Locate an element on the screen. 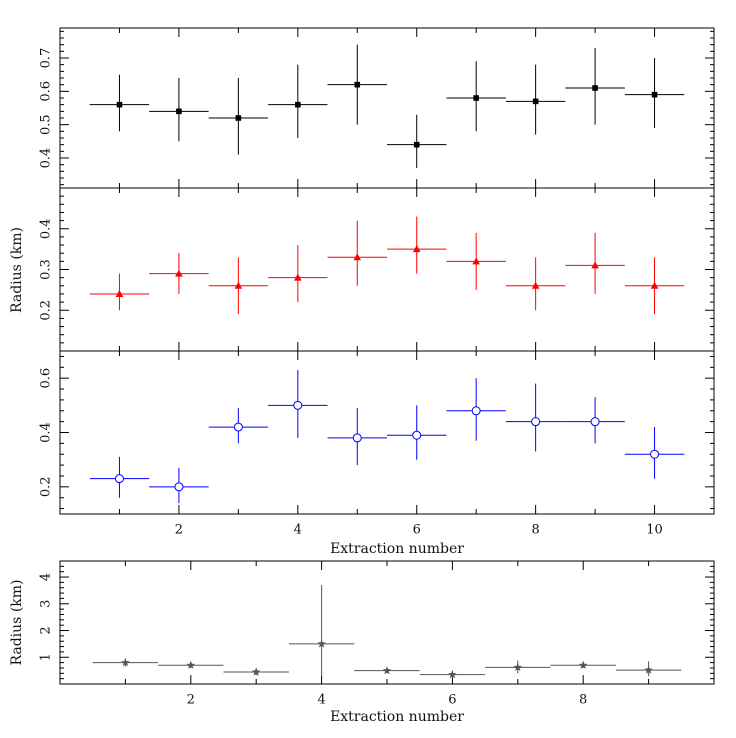 This screenshot has width=736, height=738. y-tick-label: 0.7 is located at coordinates (46, 58).